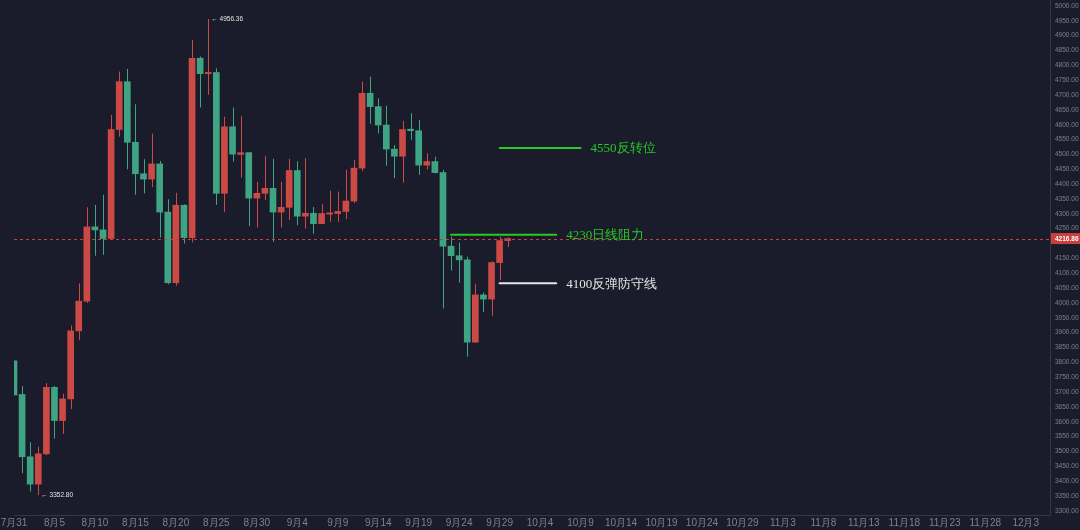  Describe the element at coordinates (581, 522) in the screenshot. I see `x-tick-label: 10月9` at that location.